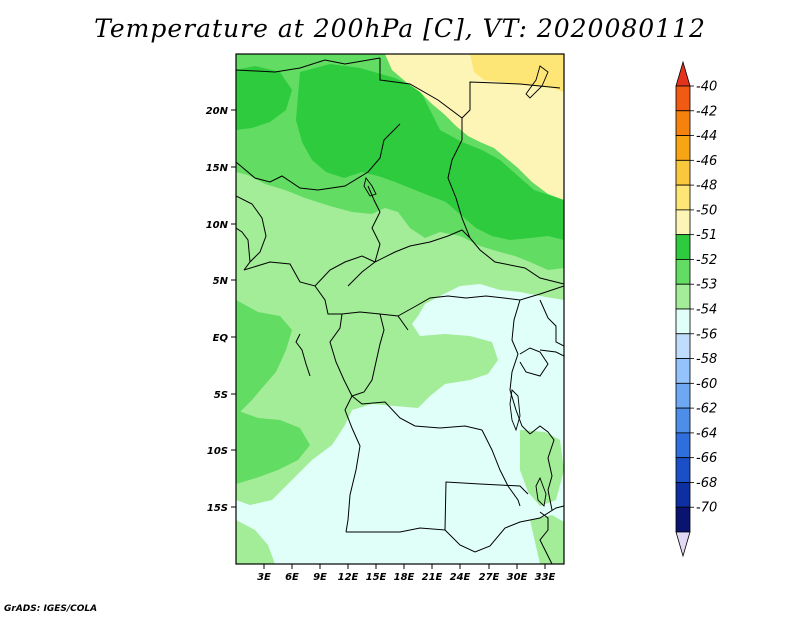 Image resolution: width=800 pixels, height=618 pixels. Describe the element at coordinates (542, 468) in the screenshot. I see `band-53-54-east` at that location.